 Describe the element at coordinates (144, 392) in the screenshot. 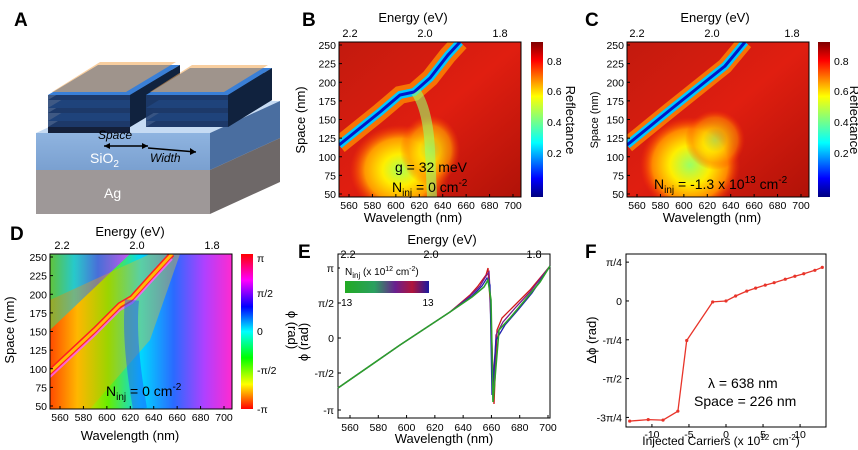

I see `panel-d-density-label: Ninj = 0 cm-2` at that location.